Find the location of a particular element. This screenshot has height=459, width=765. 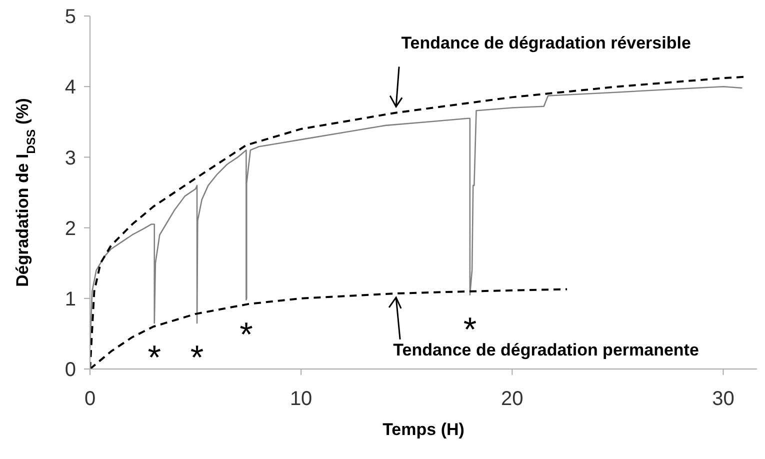

x-tick-label: 30 is located at coordinates (723, 399).